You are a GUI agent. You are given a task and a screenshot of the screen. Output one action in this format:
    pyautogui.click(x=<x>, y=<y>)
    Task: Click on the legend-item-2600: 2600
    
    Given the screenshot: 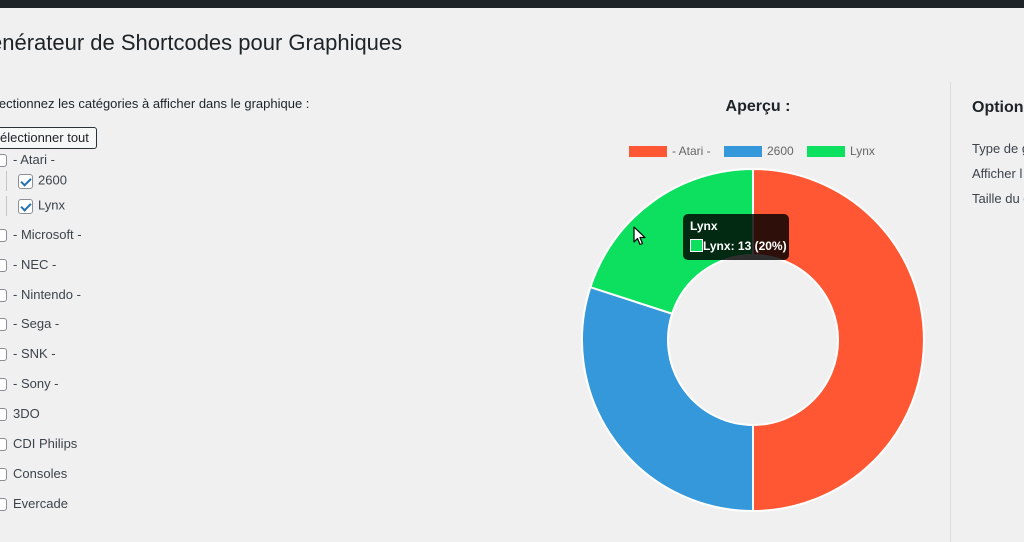 What is the action you would take?
    pyautogui.click(x=759, y=151)
    